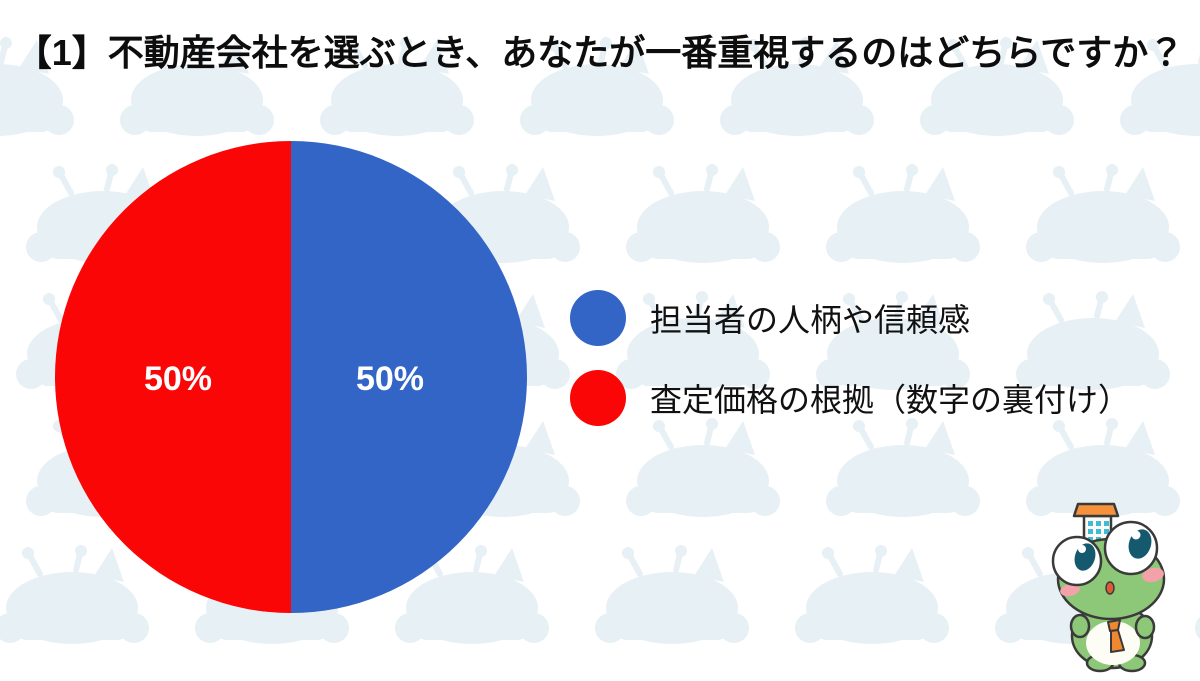 The width and height of the screenshot is (1200, 681). I want to click on frog-mascot, so click(1116, 581).